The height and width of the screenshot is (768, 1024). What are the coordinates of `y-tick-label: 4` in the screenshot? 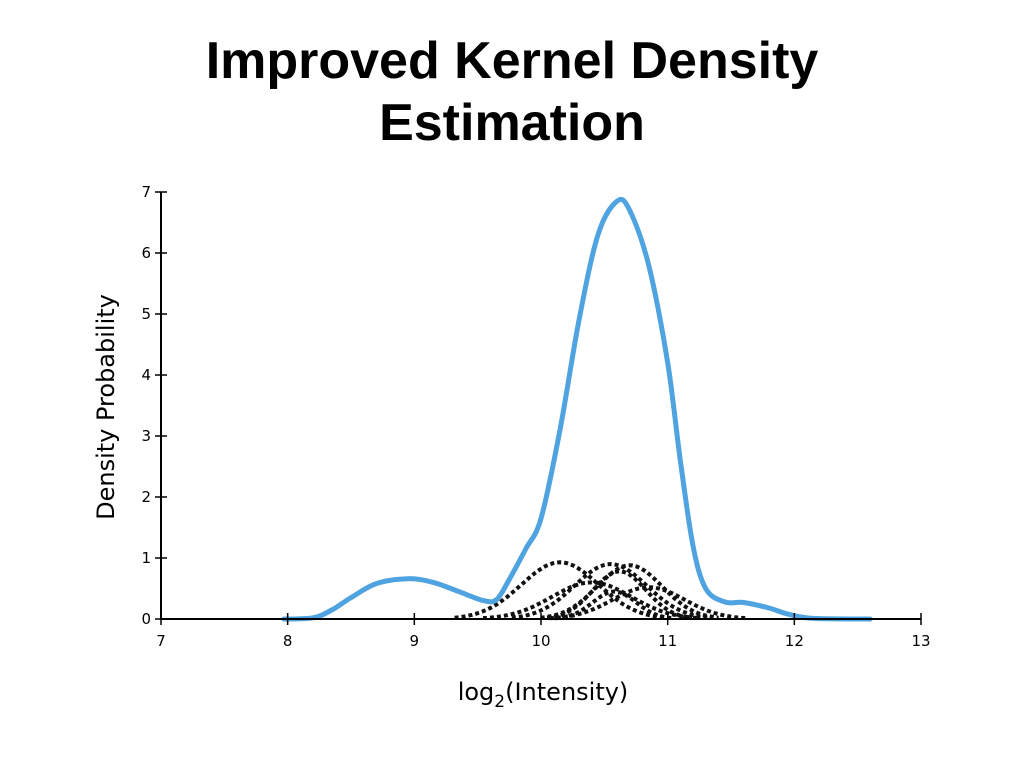 It's located at (146, 375).